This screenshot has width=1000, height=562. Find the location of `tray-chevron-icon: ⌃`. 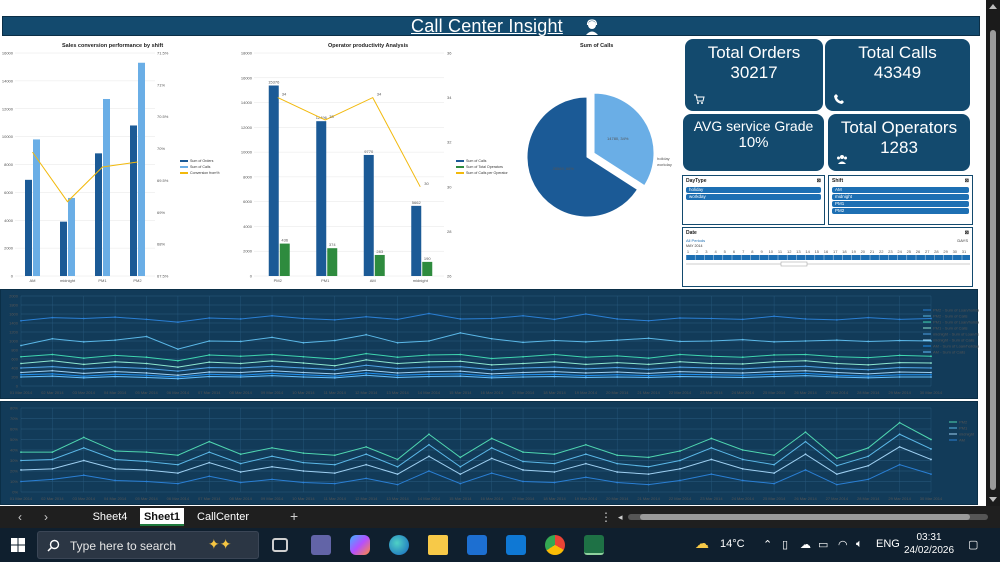

tray-chevron-icon: ⌃ is located at coordinates (768, 545).